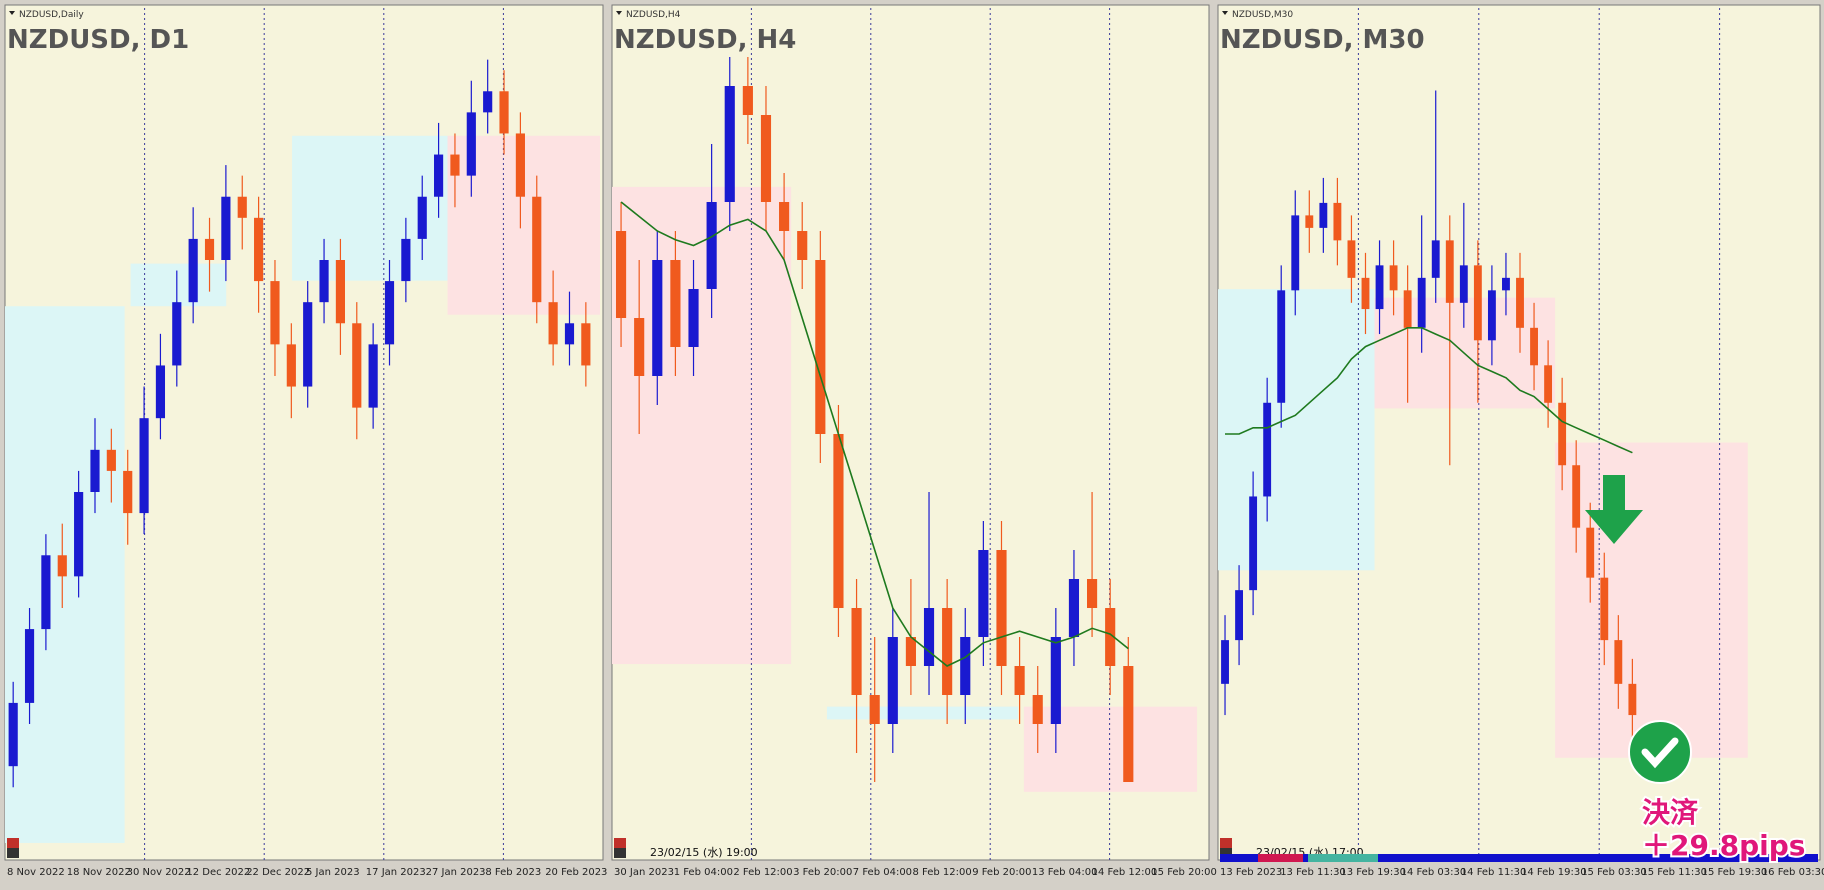 Image resolution: width=1824 pixels, height=890 pixels. I want to click on x-tick-label: 30 Jan 2023, so click(644, 872).